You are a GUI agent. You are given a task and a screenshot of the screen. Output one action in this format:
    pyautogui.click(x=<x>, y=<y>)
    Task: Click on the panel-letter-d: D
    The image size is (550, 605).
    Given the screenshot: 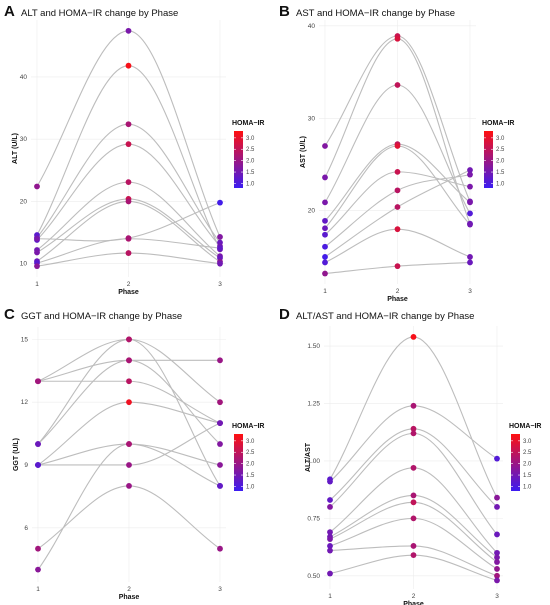 What is the action you would take?
    pyautogui.click(x=284, y=314)
    